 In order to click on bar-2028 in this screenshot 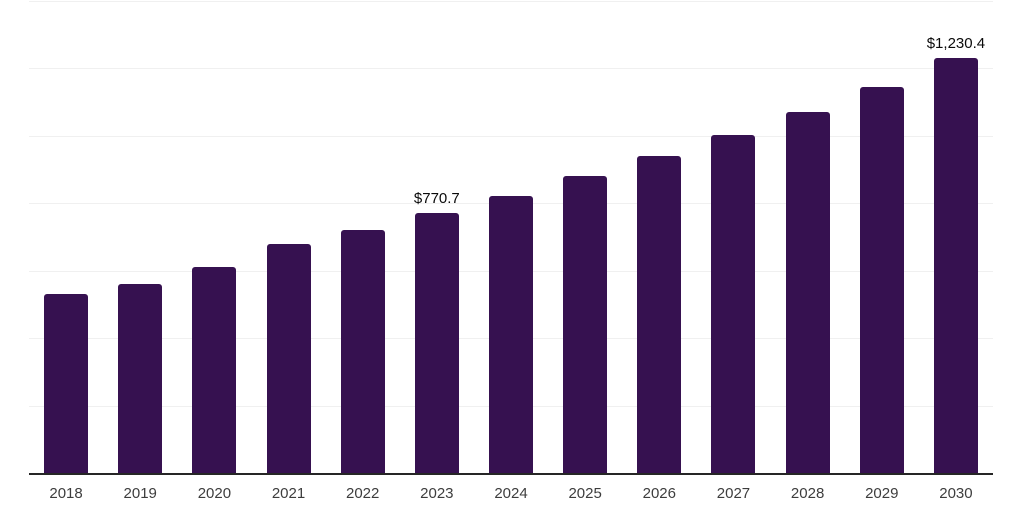, I will do `click(807, 292)`.